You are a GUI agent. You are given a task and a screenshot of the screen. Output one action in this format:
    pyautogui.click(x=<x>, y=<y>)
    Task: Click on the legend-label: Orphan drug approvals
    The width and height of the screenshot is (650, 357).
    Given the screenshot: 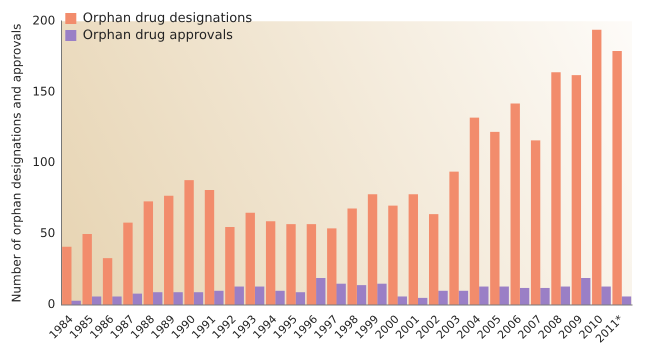 What is the action you would take?
    pyautogui.click(x=158, y=35)
    